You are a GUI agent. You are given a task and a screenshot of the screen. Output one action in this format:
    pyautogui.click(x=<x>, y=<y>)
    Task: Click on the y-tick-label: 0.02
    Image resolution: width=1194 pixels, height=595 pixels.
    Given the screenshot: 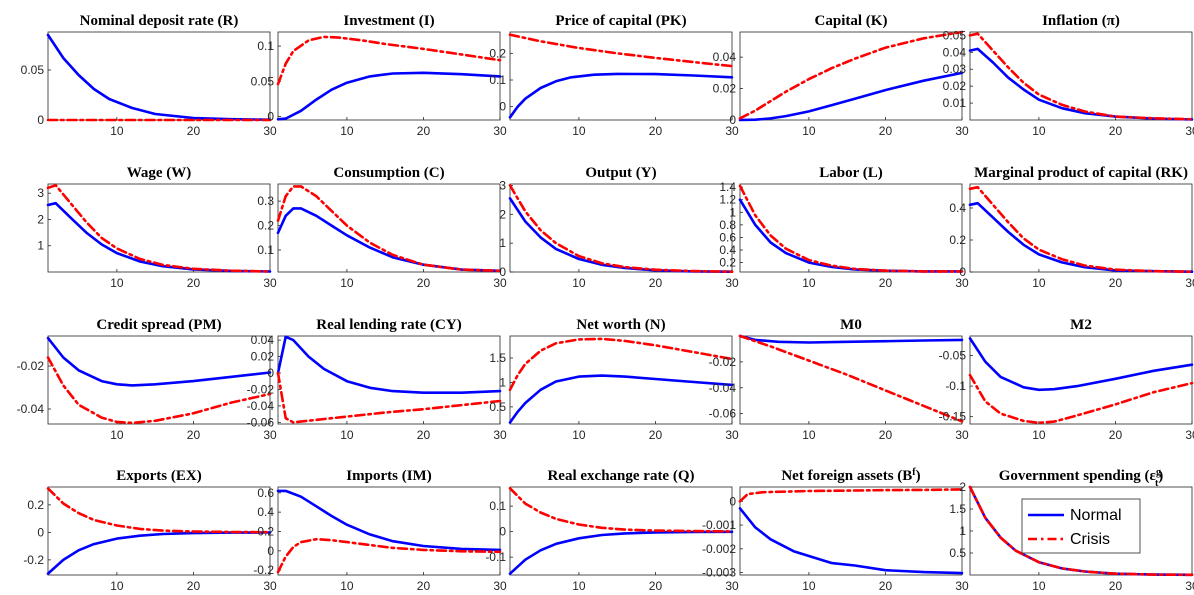 What is the action you would take?
    pyautogui.click(x=263, y=357)
    